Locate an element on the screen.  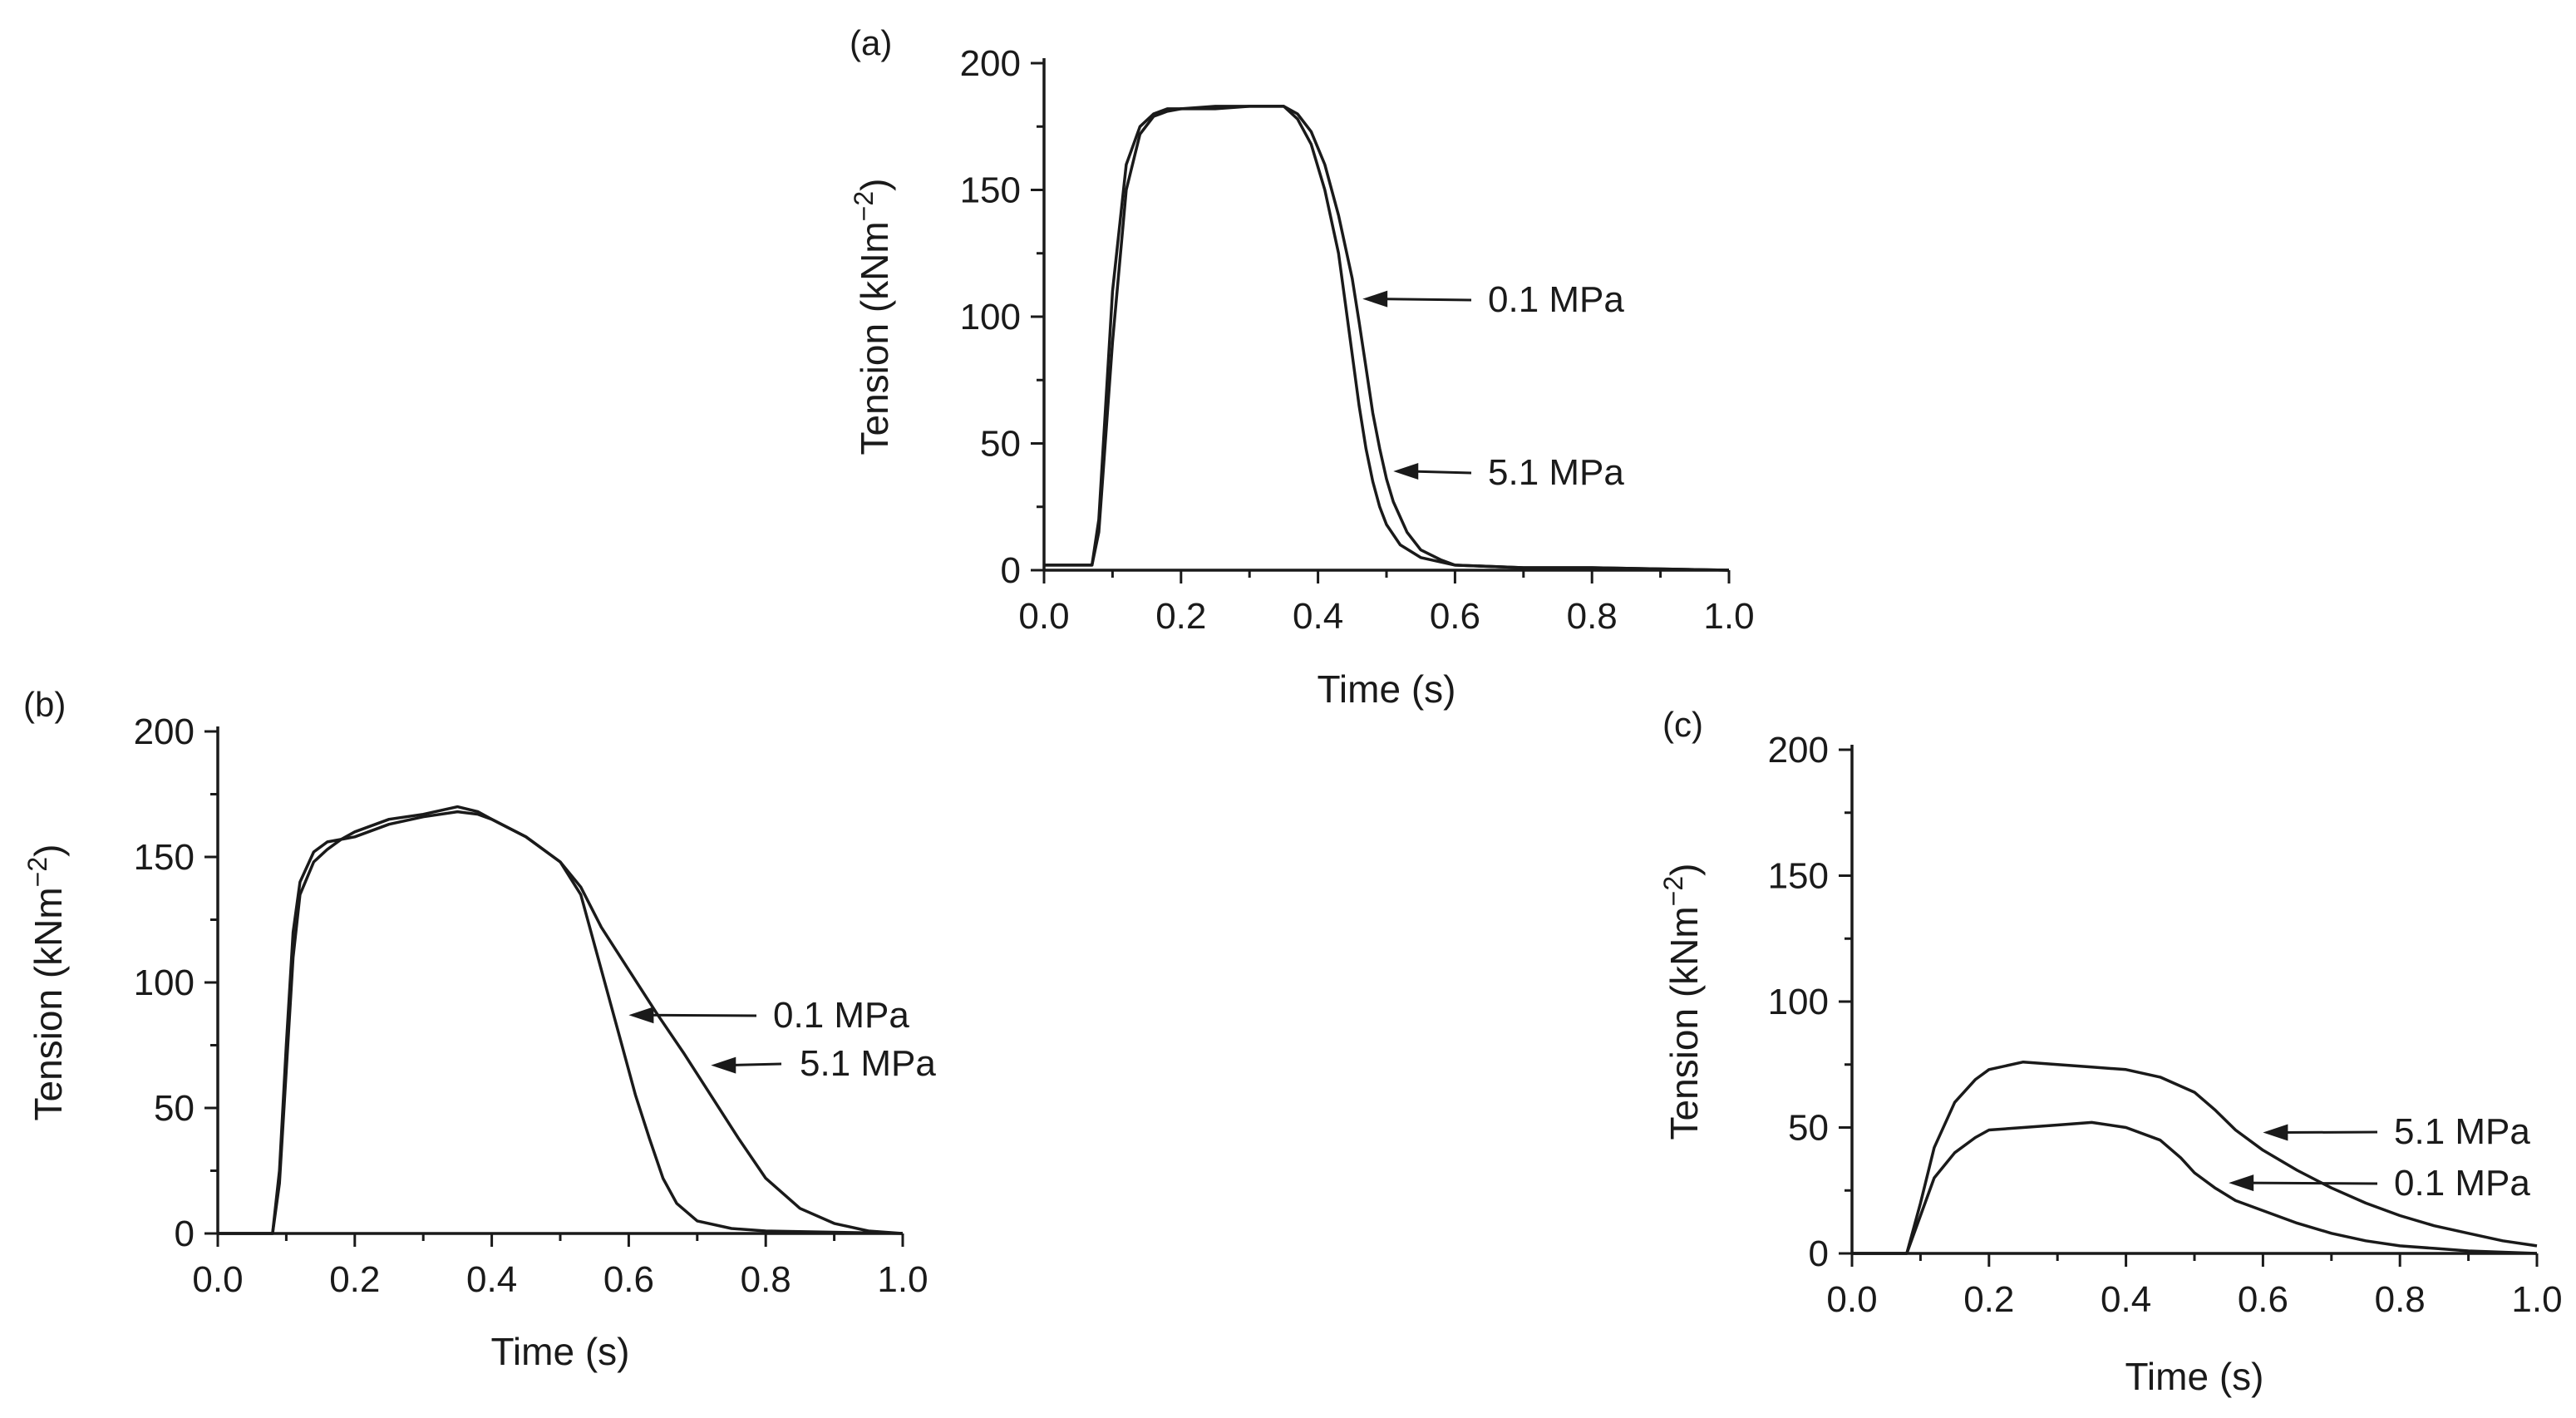
panel-label-a: (a) is located at coordinates (871, 42).